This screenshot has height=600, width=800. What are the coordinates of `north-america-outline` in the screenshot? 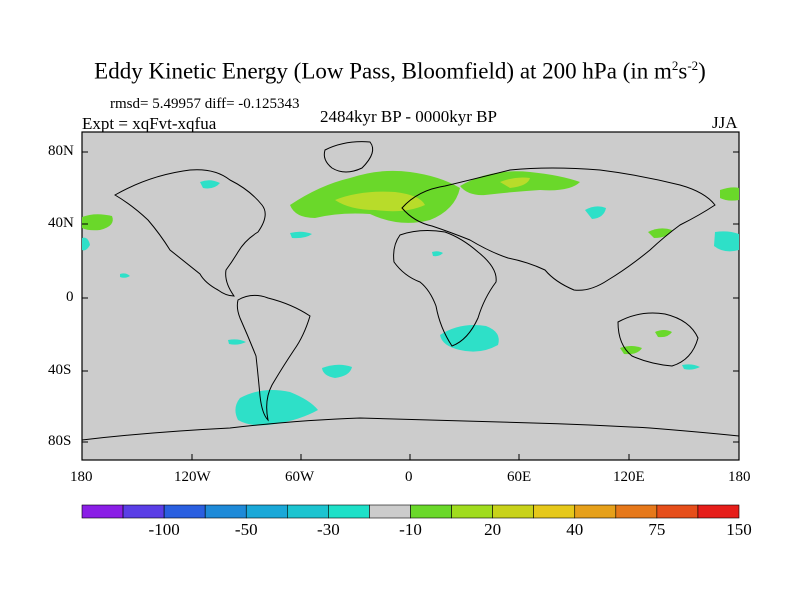 It's located at (190, 233).